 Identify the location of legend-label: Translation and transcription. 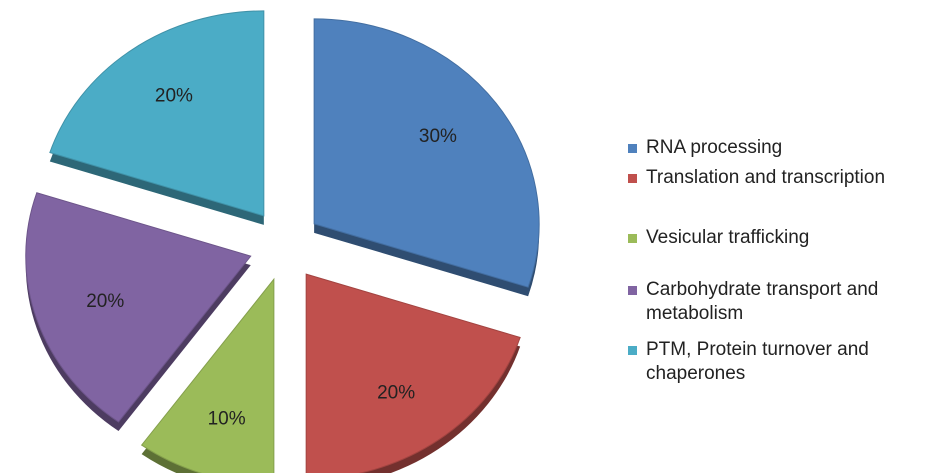
(766, 177).